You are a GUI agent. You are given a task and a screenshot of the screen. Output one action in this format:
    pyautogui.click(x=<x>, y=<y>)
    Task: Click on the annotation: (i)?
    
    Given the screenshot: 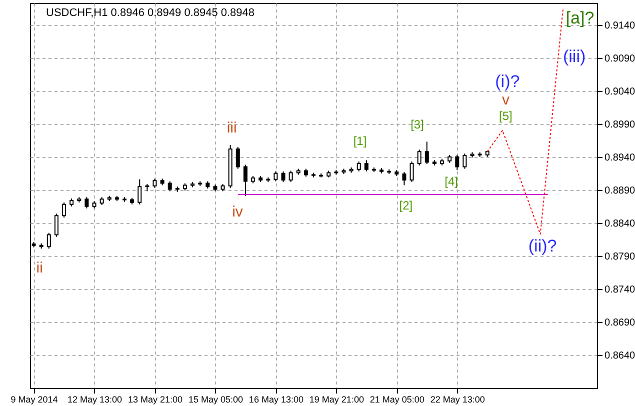 What is the action you would take?
    pyautogui.click(x=507, y=81)
    